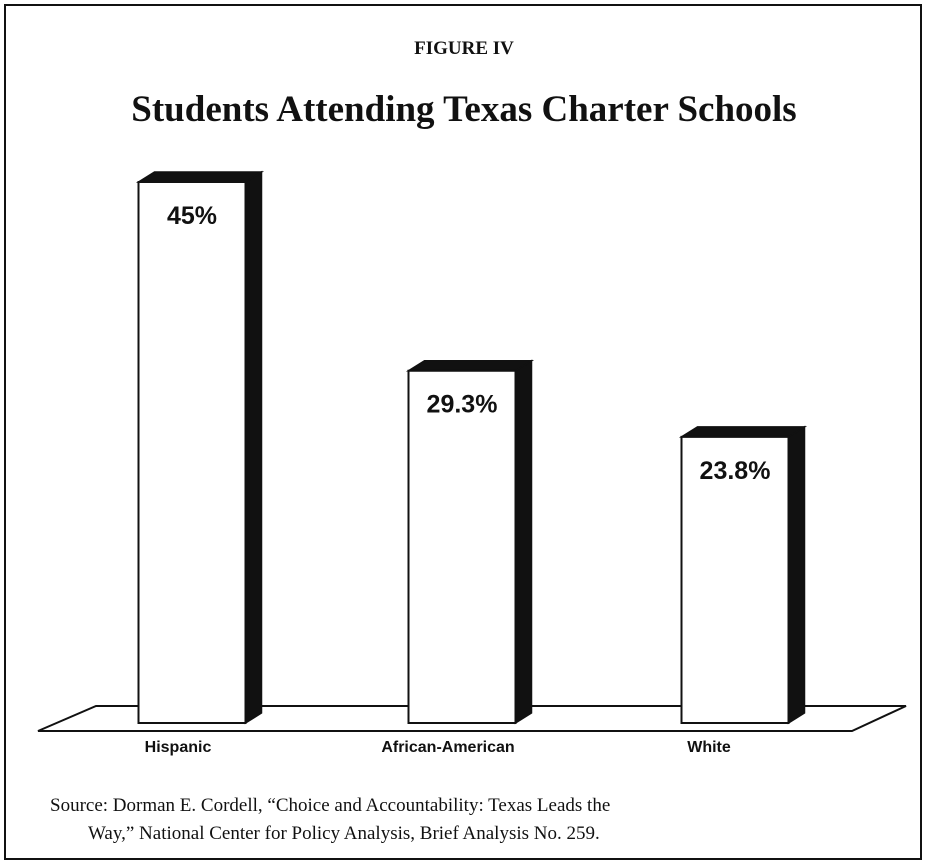  Describe the element at coordinates (796, 575) in the screenshot. I see `bar-side-white` at that location.